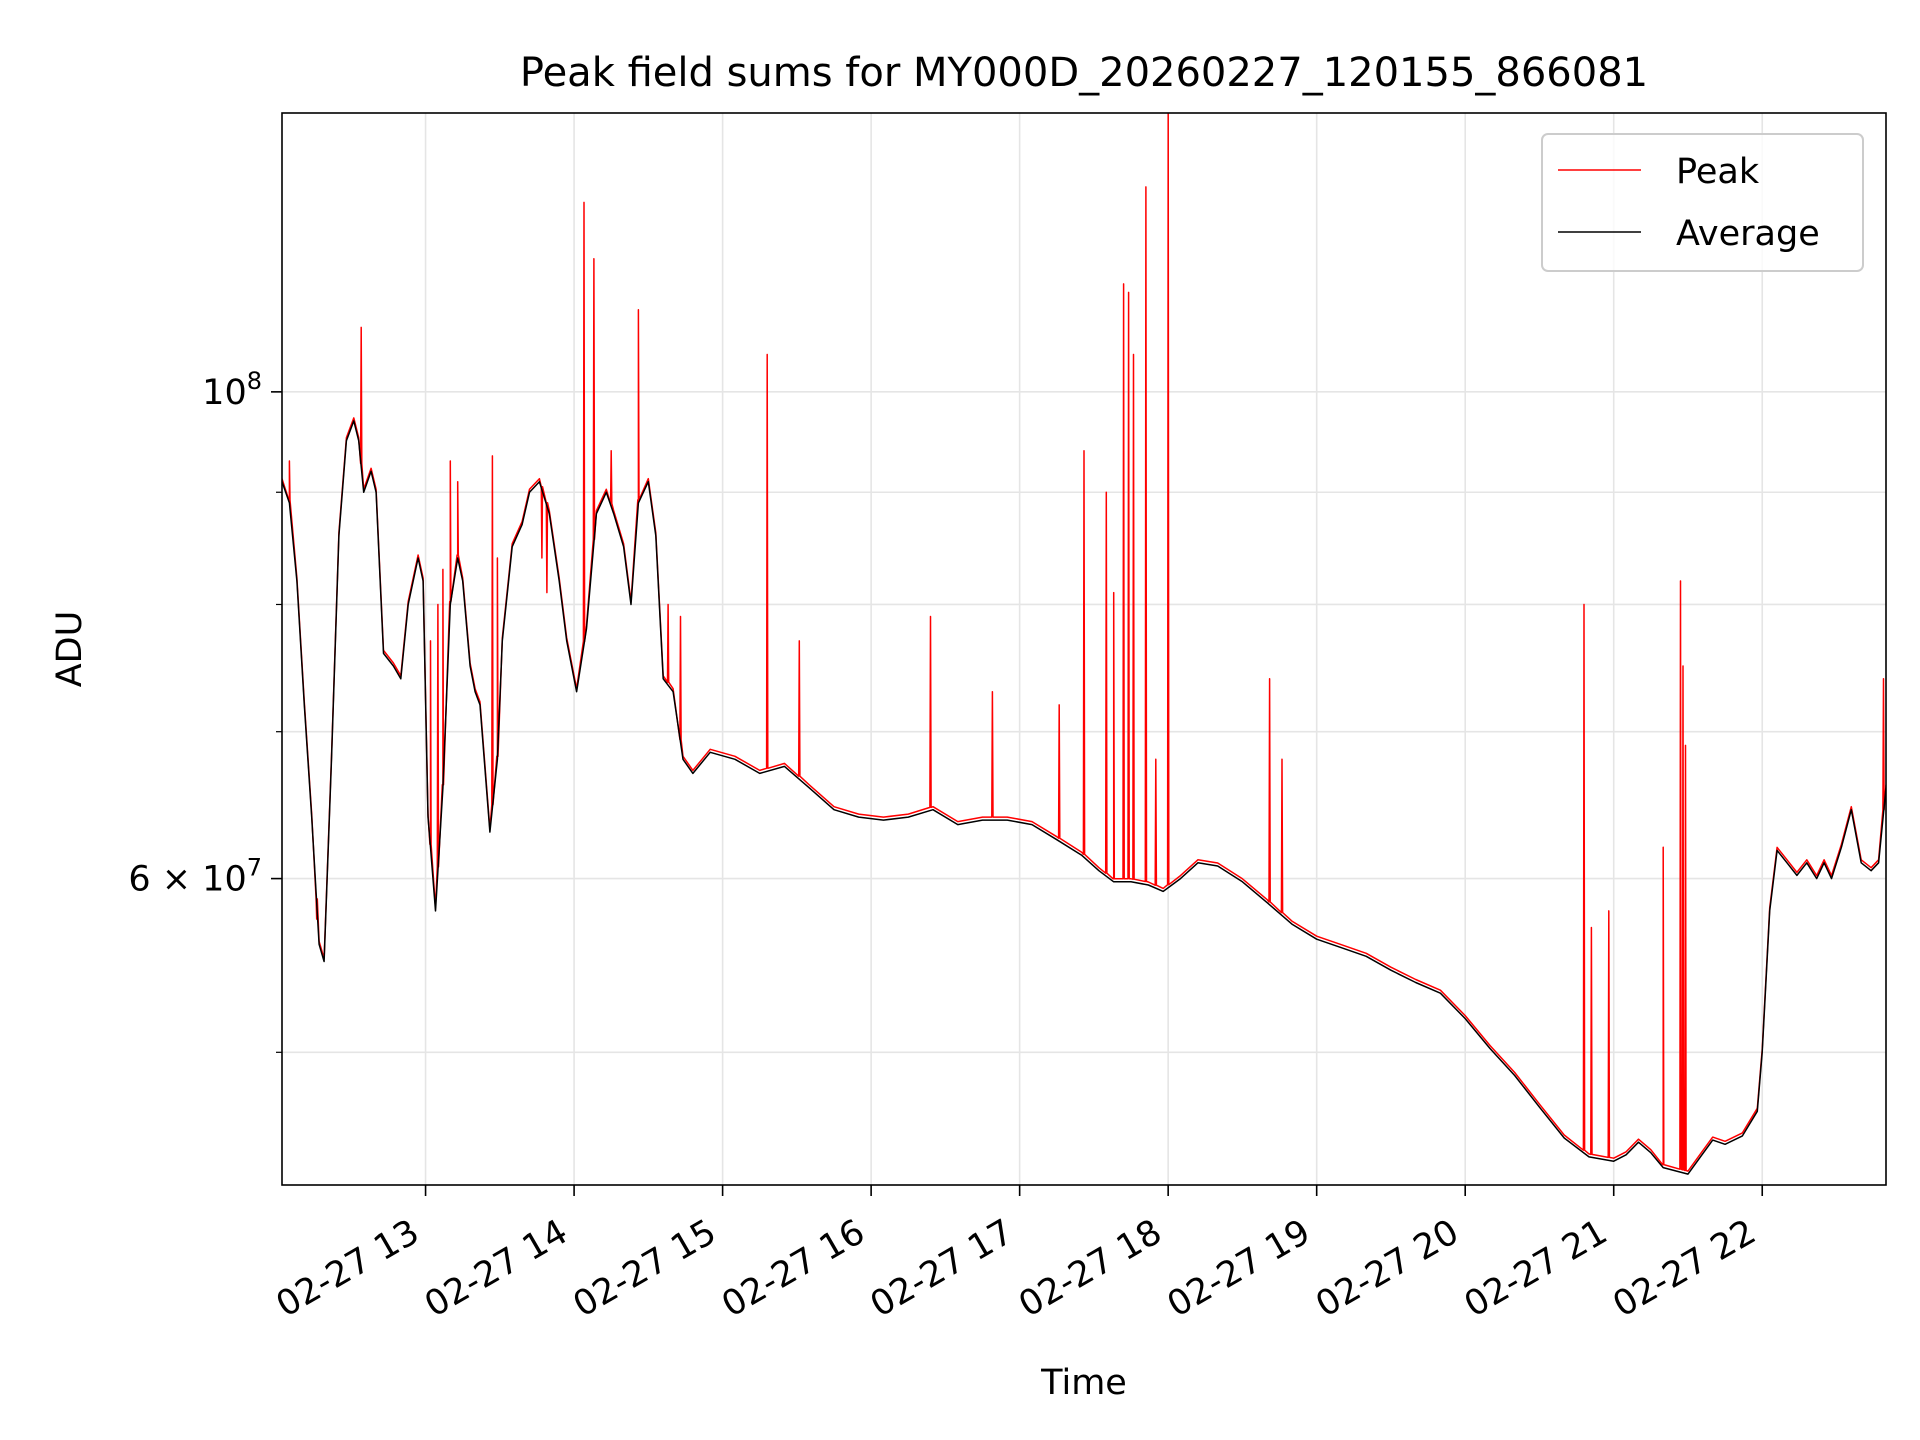 This screenshot has width=1920, height=1440. What do you see at coordinates (1748, 234) in the screenshot?
I see `legend-label-average: Average` at bounding box center [1748, 234].